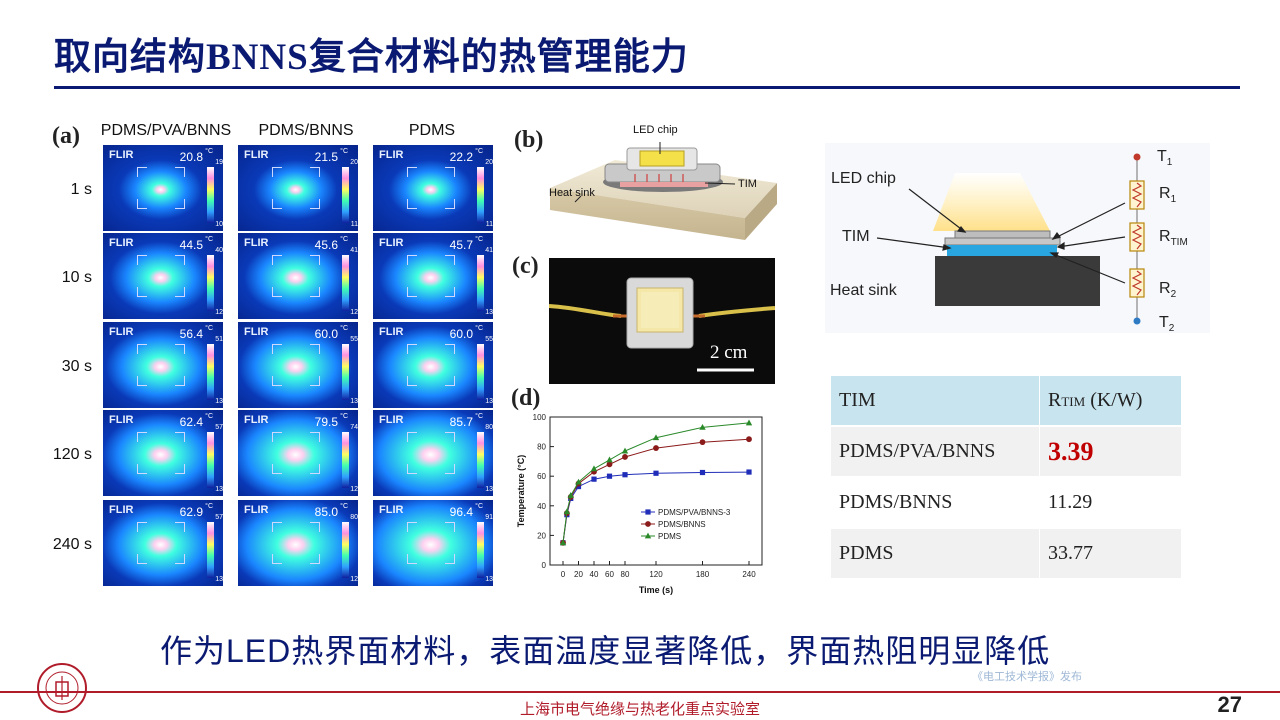 This screenshot has height=720, width=1280. I want to click on scale-max: 51, so click(219, 339).